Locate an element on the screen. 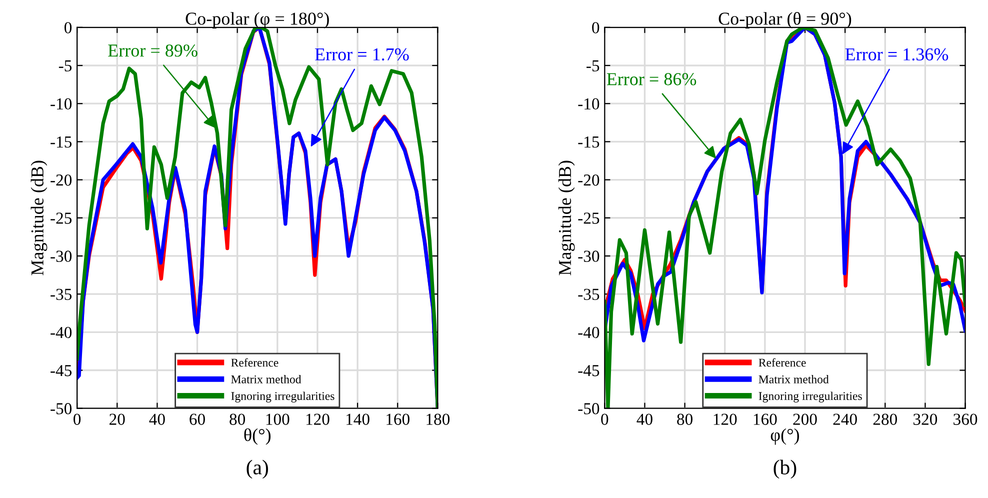  x-axis-title: φ(°) is located at coordinates (785, 436).